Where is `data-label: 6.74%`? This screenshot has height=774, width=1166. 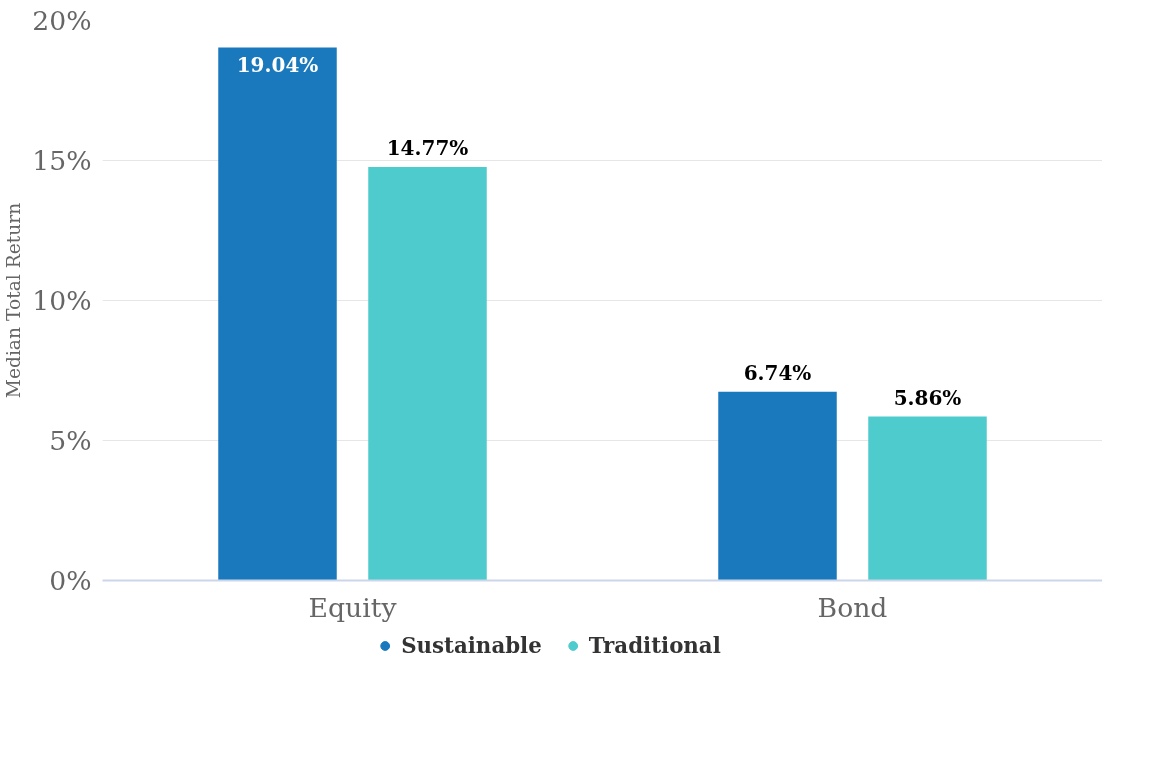 data-label: 6.74% is located at coordinates (777, 373).